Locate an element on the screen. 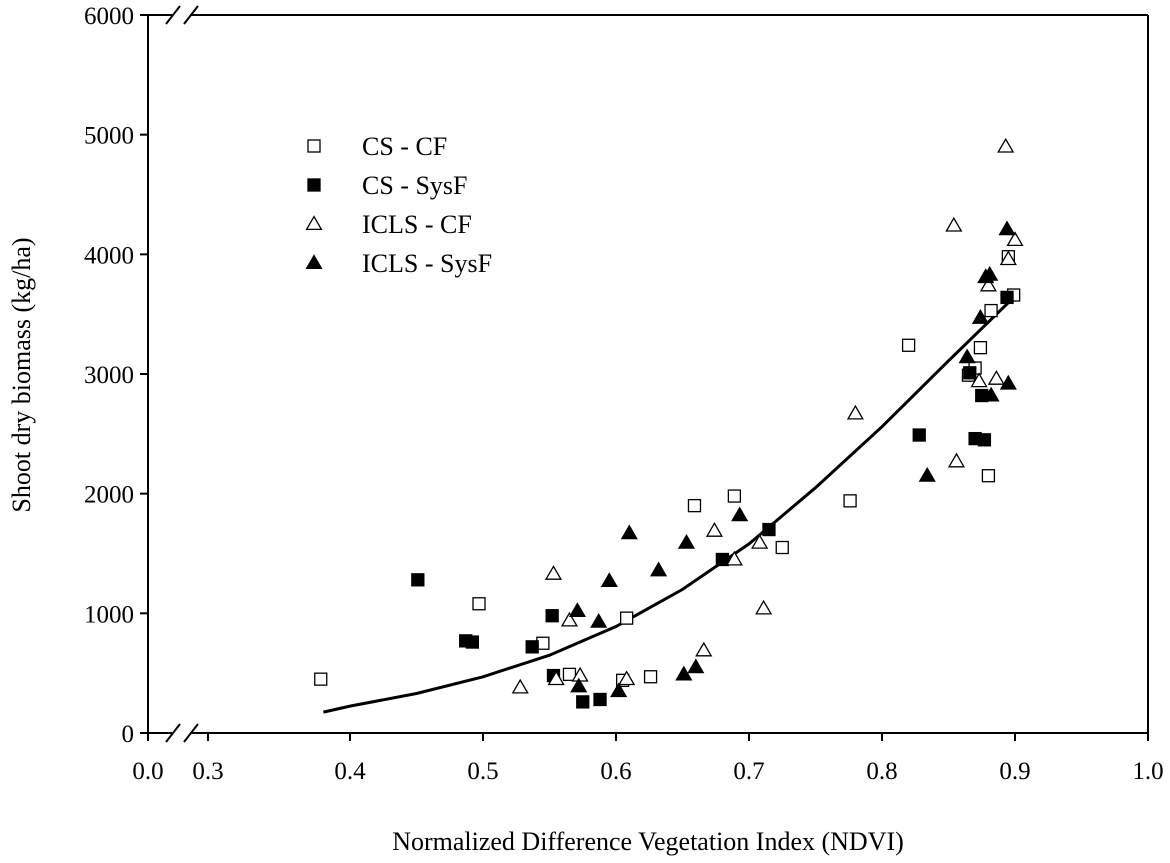 This screenshot has width=1170, height=863. x-tick-label: 0.4 is located at coordinates (350, 771).